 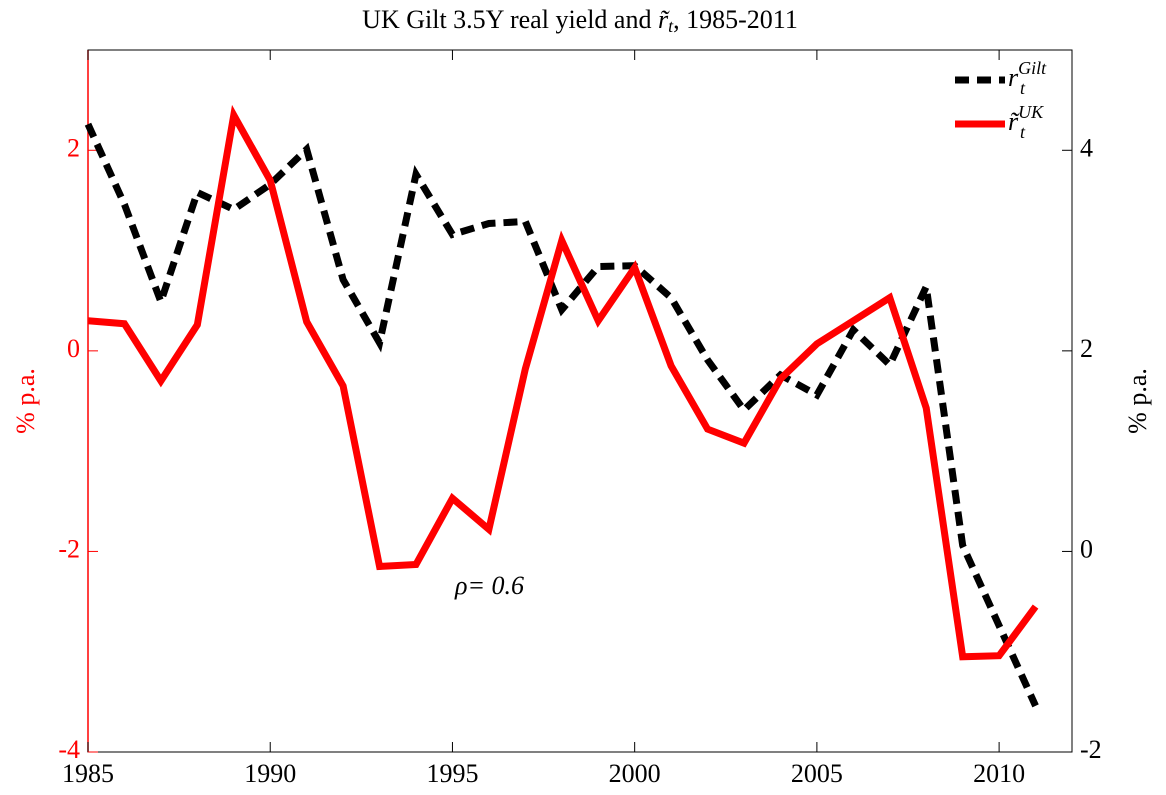 I want to click on y-tick-label: 2, so click(x=73, y=147).